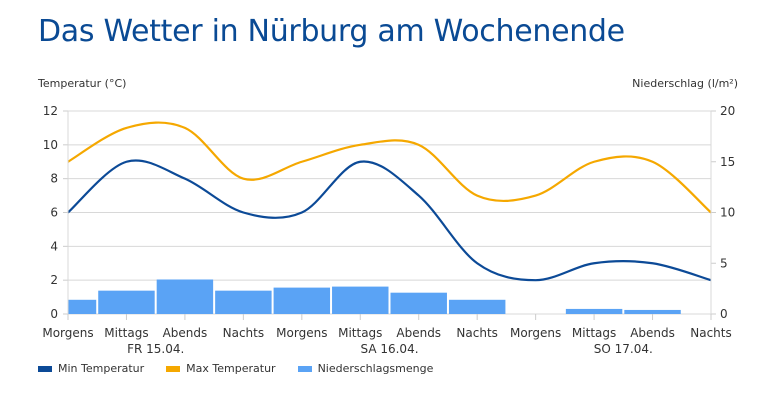 The image size is (768, 410). Describe the element at coordinates (173, 368) in the screenshot. I see `legend-swatch-max` at that location.